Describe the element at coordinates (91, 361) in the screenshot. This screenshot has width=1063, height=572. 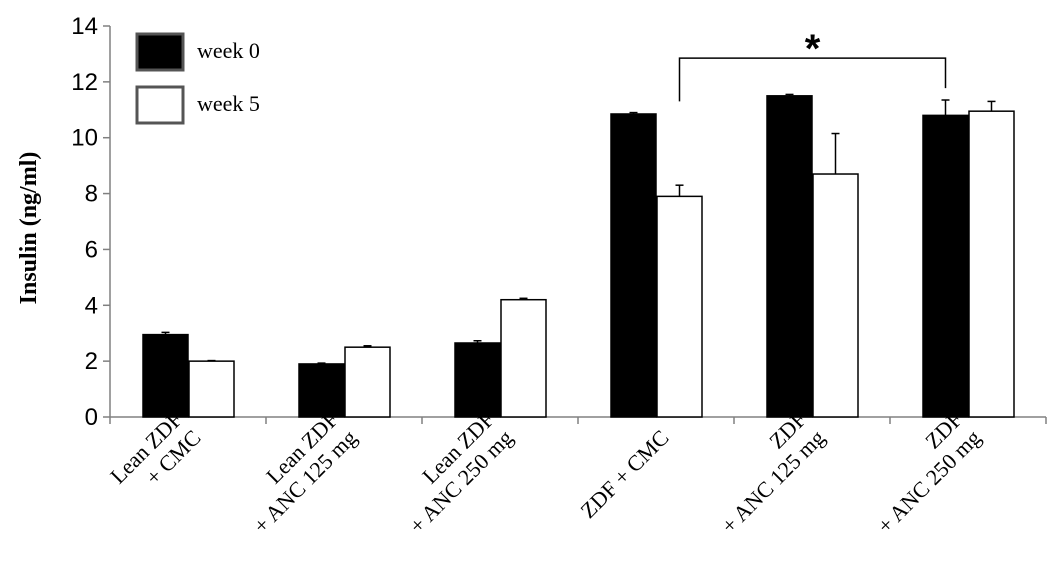
I see `y-tick-label: 2` at that location.